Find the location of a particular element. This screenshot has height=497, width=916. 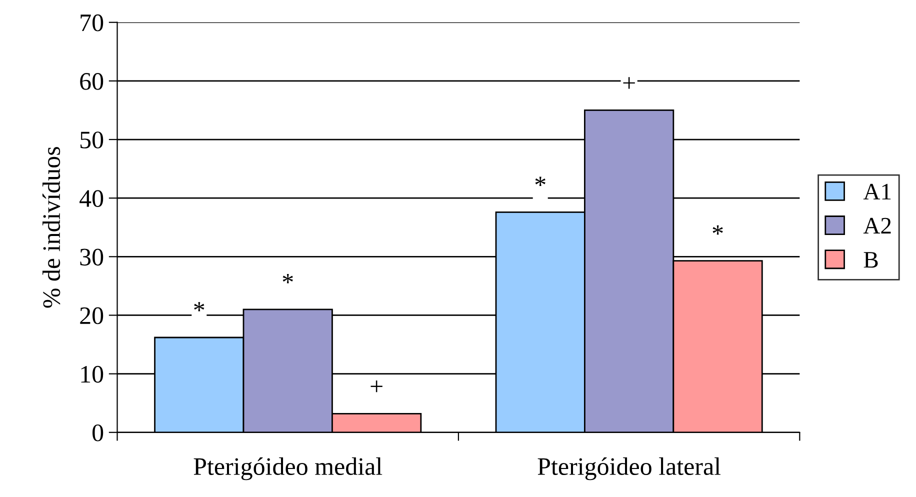

y-tick-label: 60 is located at coordinates (92, 81).